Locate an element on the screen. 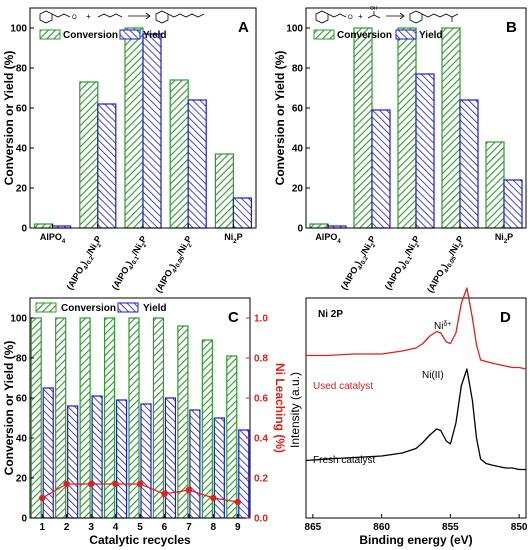  panel-b-y-label: Conversion or Yield (%) is located at coordinates (280, 118).